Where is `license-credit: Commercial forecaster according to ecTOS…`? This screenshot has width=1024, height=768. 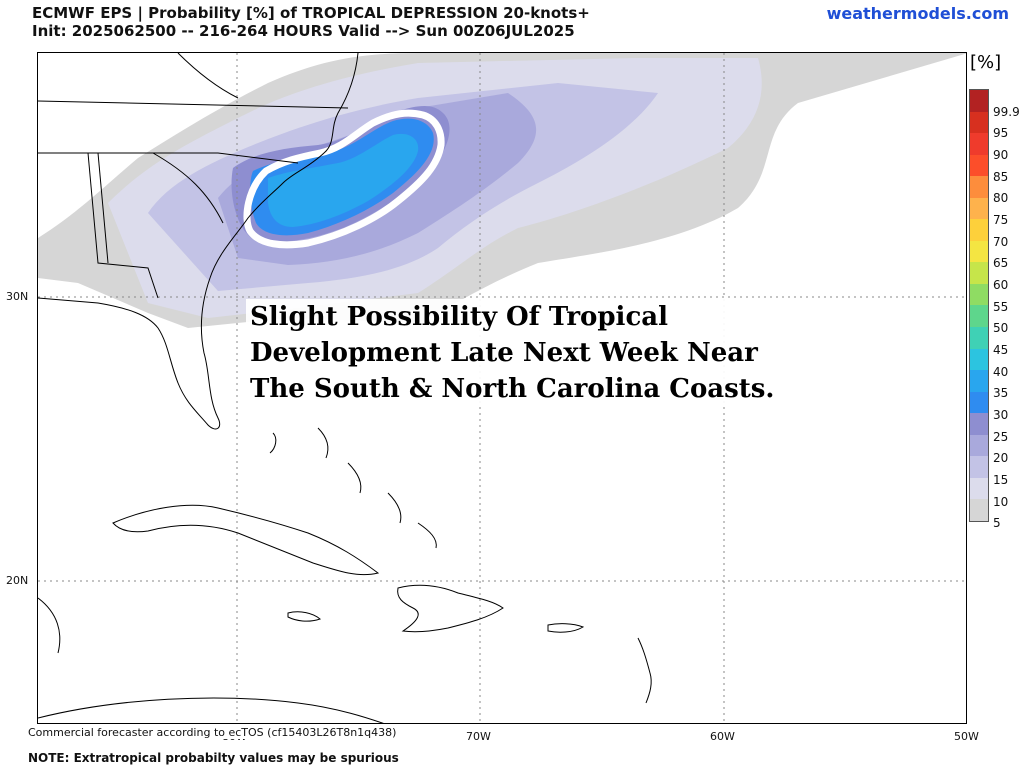 license-credit: Commercial forecaster according to ecTOS… is located at coordinates (213, 732).